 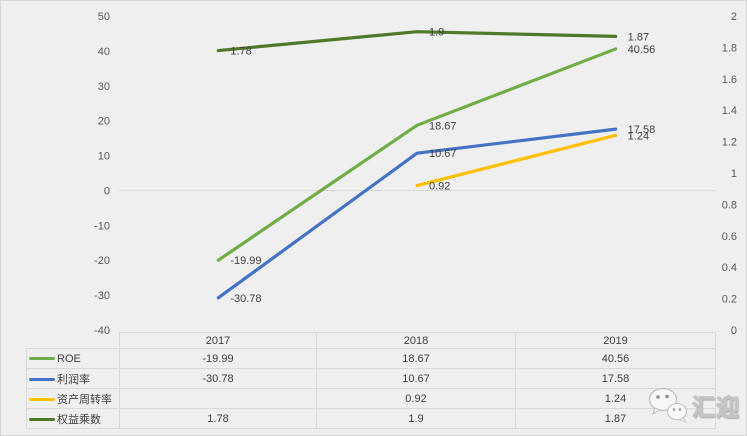 What do you see at coordinates (615, 378) in the screenshot?
I see `table-value-cell: 17.58` at bounding box center [615, 378].